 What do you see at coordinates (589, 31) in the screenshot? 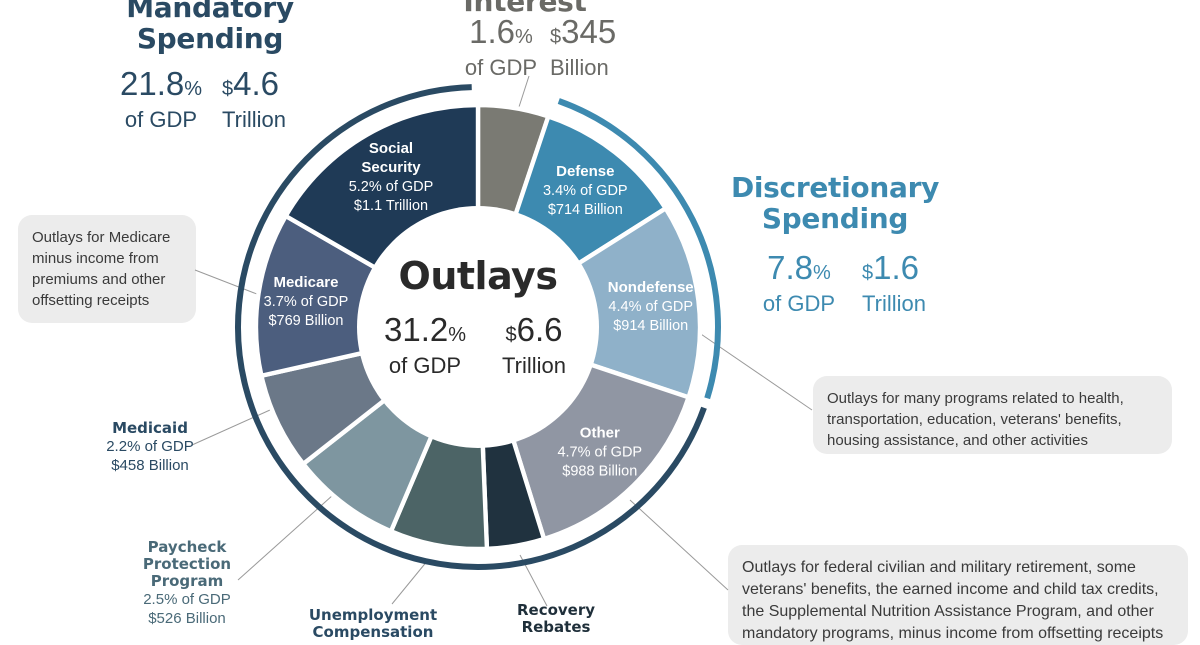
I see `interest-amt: 345` at bounding box center [589, 31].